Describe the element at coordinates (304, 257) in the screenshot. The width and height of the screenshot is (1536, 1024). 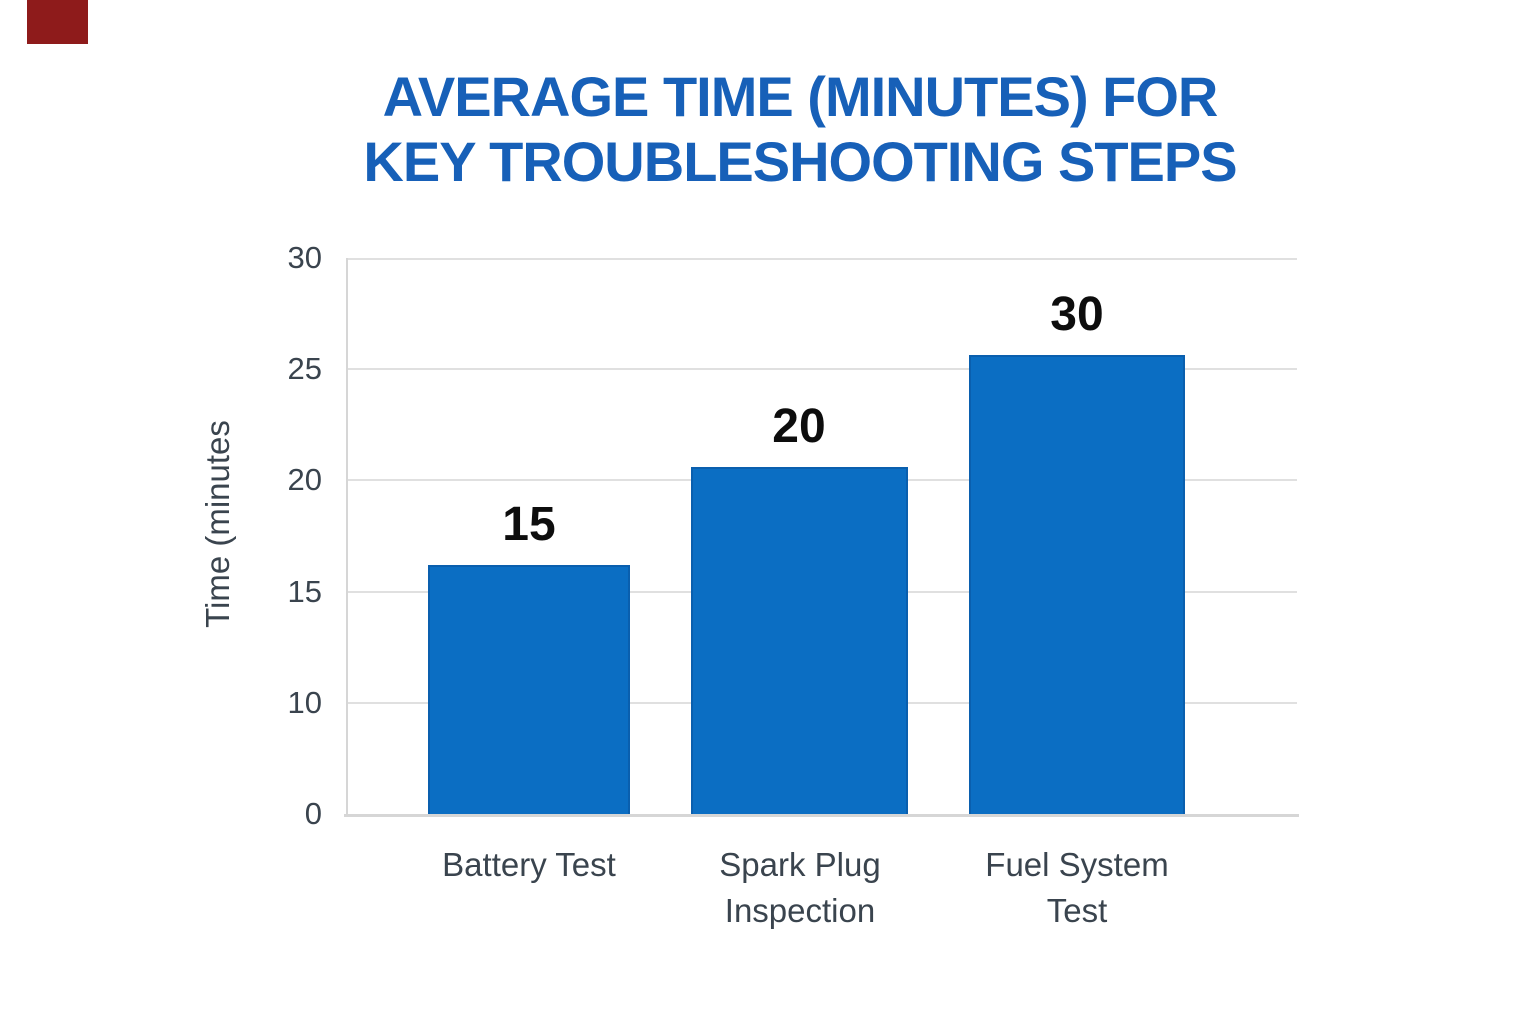
I see `y-tick-30: 30` at that location.